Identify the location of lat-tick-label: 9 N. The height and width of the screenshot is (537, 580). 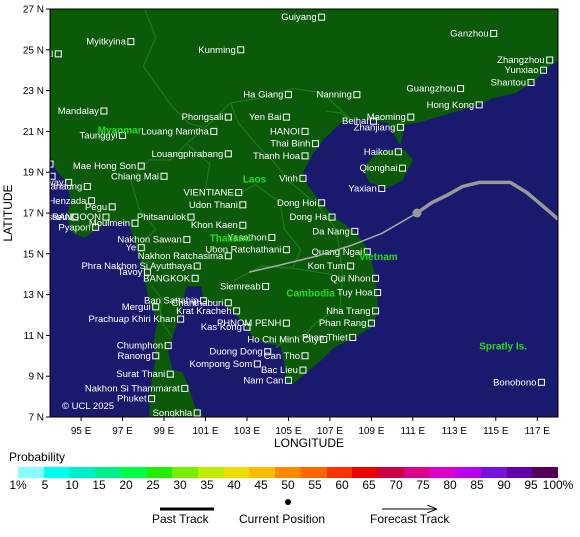
(36, 377).